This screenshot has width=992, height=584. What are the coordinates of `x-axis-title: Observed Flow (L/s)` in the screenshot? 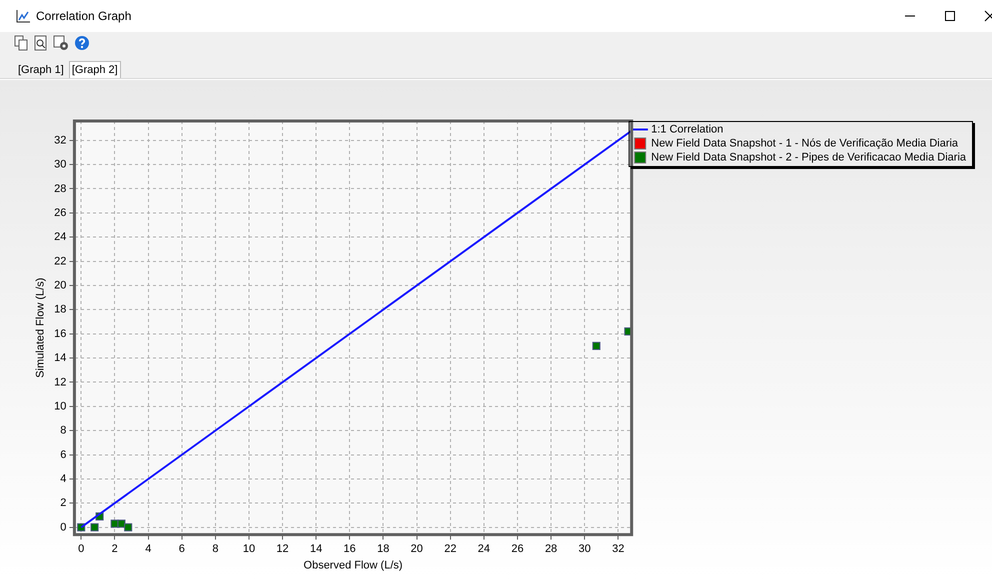 It's located at (353, 565).